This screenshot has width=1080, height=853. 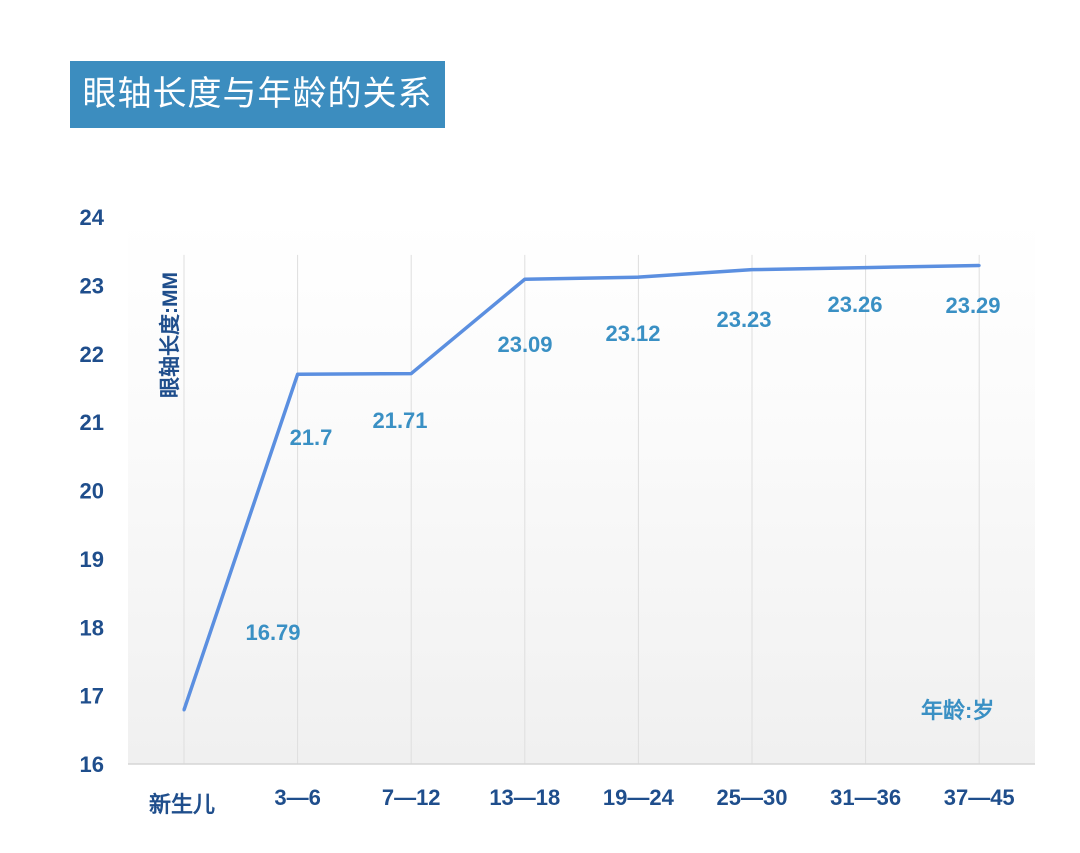 What do you see at coordinates (170, 335) in the screenshot?
I see `y-axis-label: 眼轴长度:MM` at bounding box center [170, 335].